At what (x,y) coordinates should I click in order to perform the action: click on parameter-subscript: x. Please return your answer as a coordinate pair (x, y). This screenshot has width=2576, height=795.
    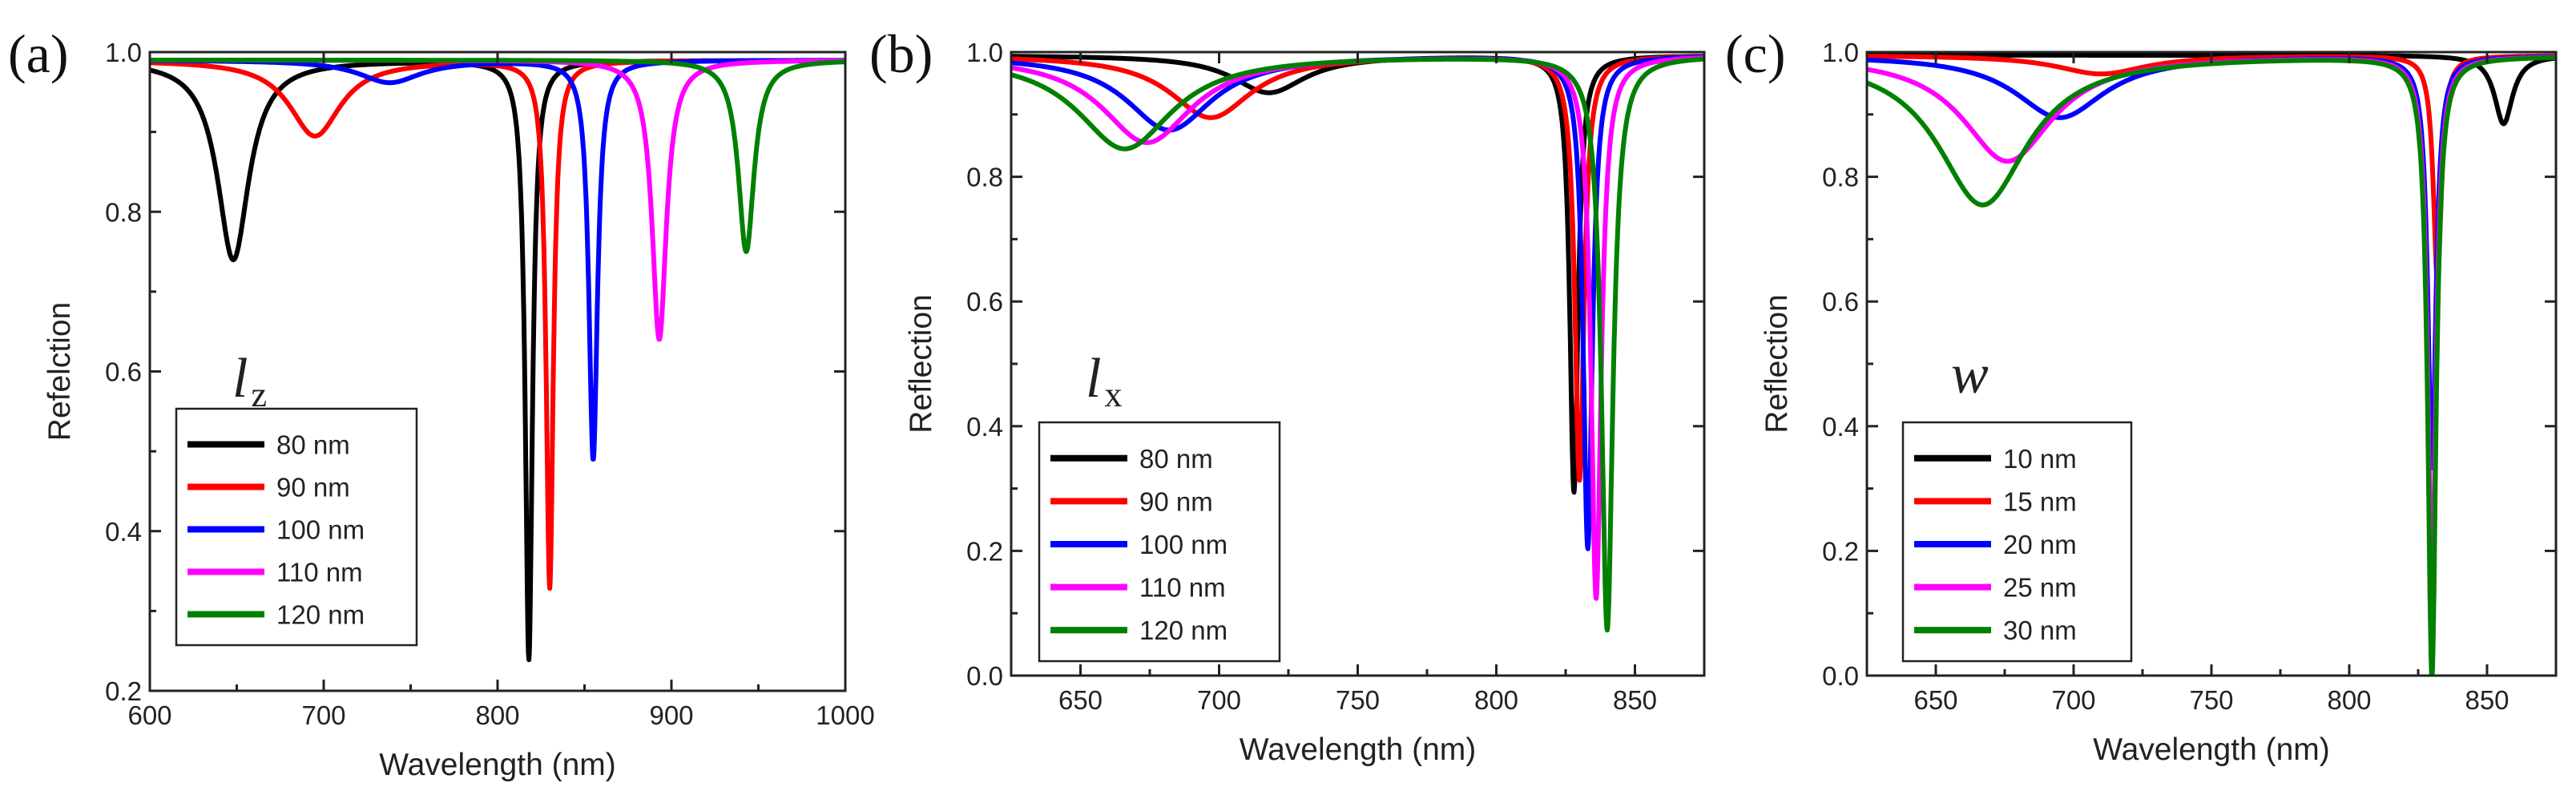
    Looking at the image, I should click on (1113, 394).